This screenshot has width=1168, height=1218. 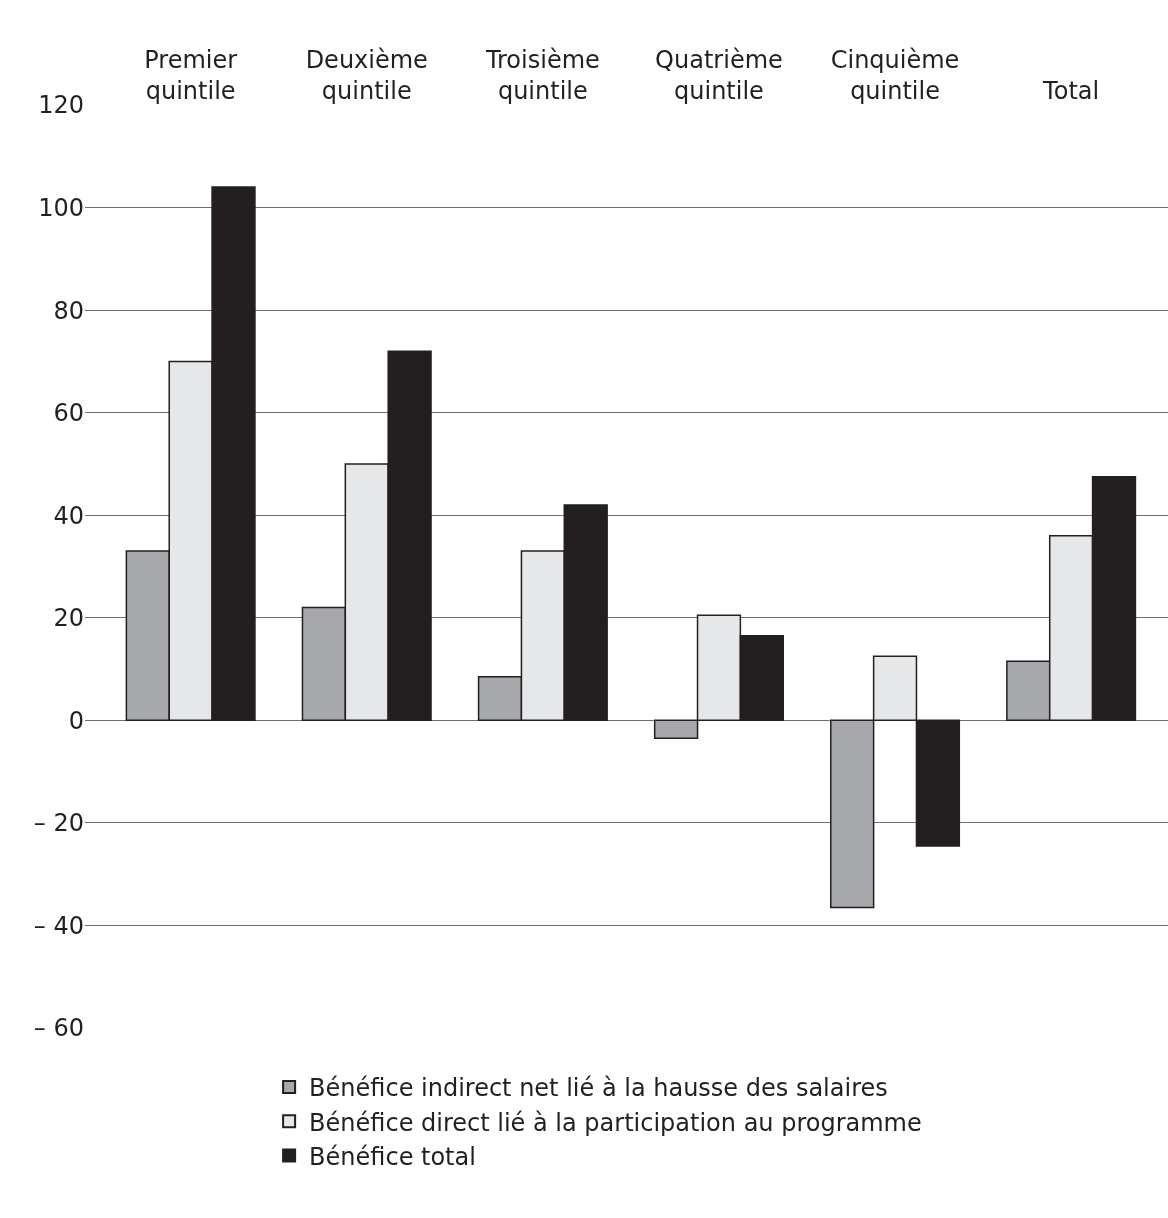 I want to click on y-tick-label: 20, so click(x=68, y=618).